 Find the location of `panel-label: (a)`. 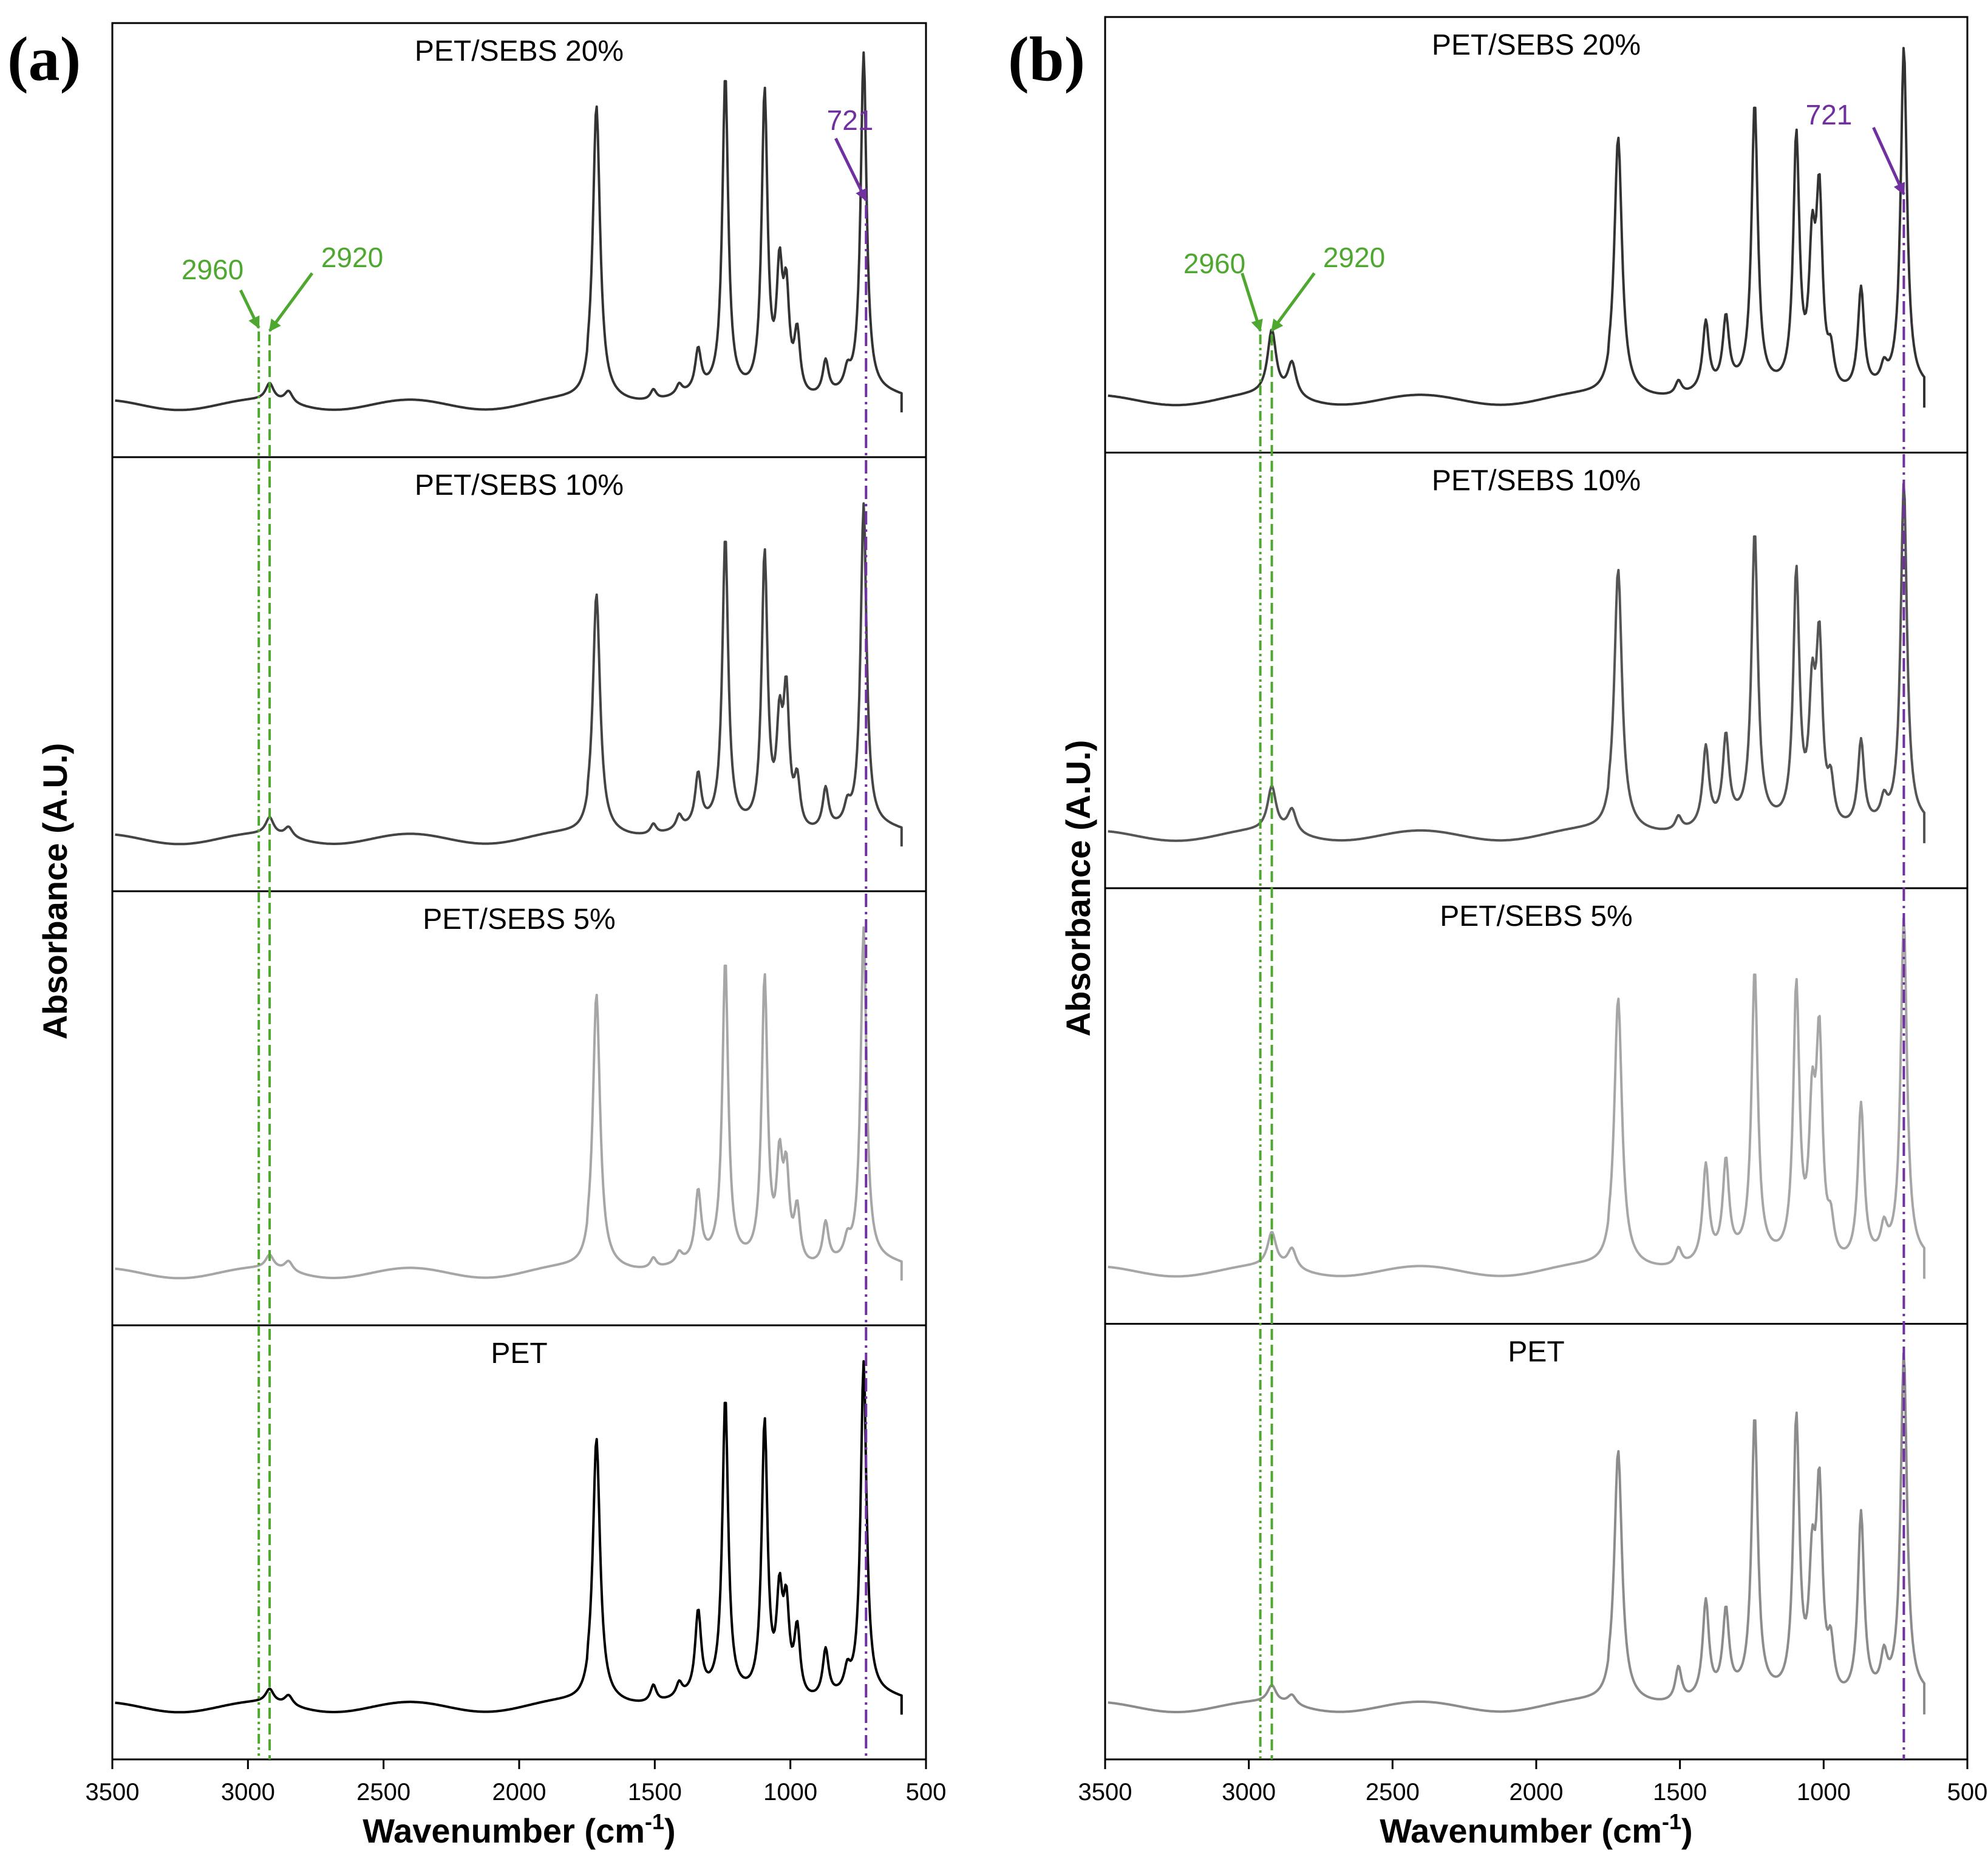

panel-label: (a) is located at coordinates (44, 59).